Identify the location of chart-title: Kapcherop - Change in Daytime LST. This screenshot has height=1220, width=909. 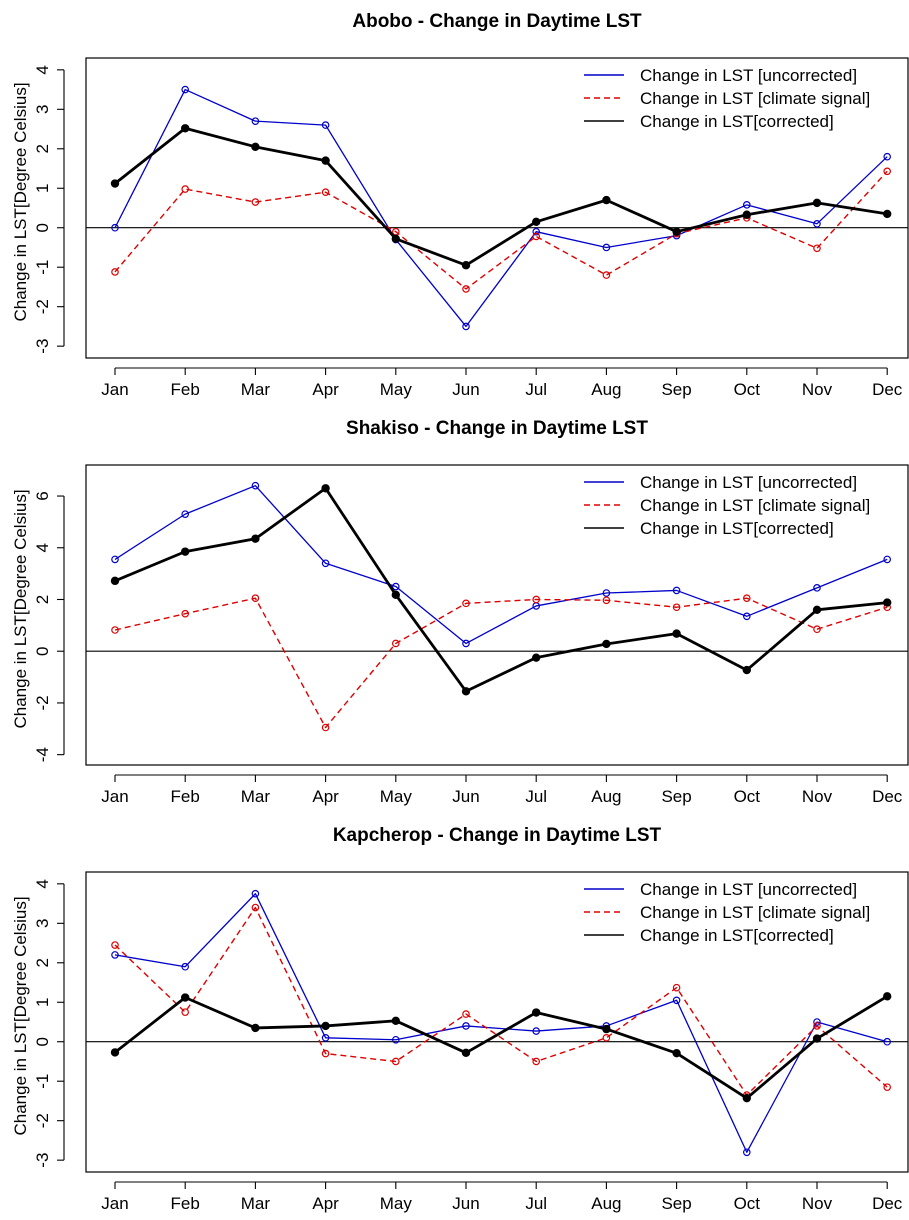
(497, 835).